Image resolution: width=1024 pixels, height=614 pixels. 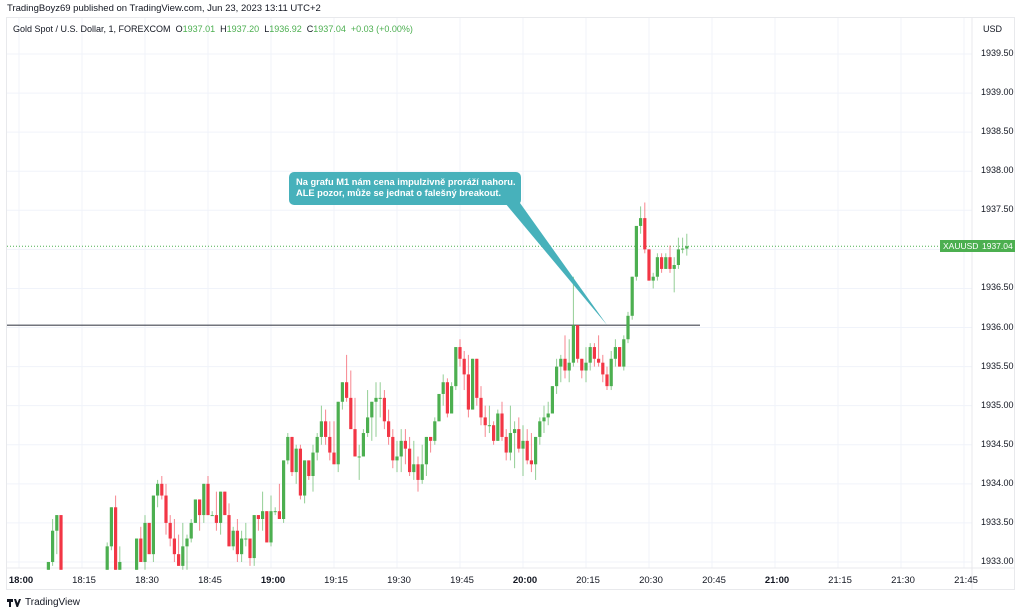 I want to click on time-tick: 19:00, so click(x=273, y=580).